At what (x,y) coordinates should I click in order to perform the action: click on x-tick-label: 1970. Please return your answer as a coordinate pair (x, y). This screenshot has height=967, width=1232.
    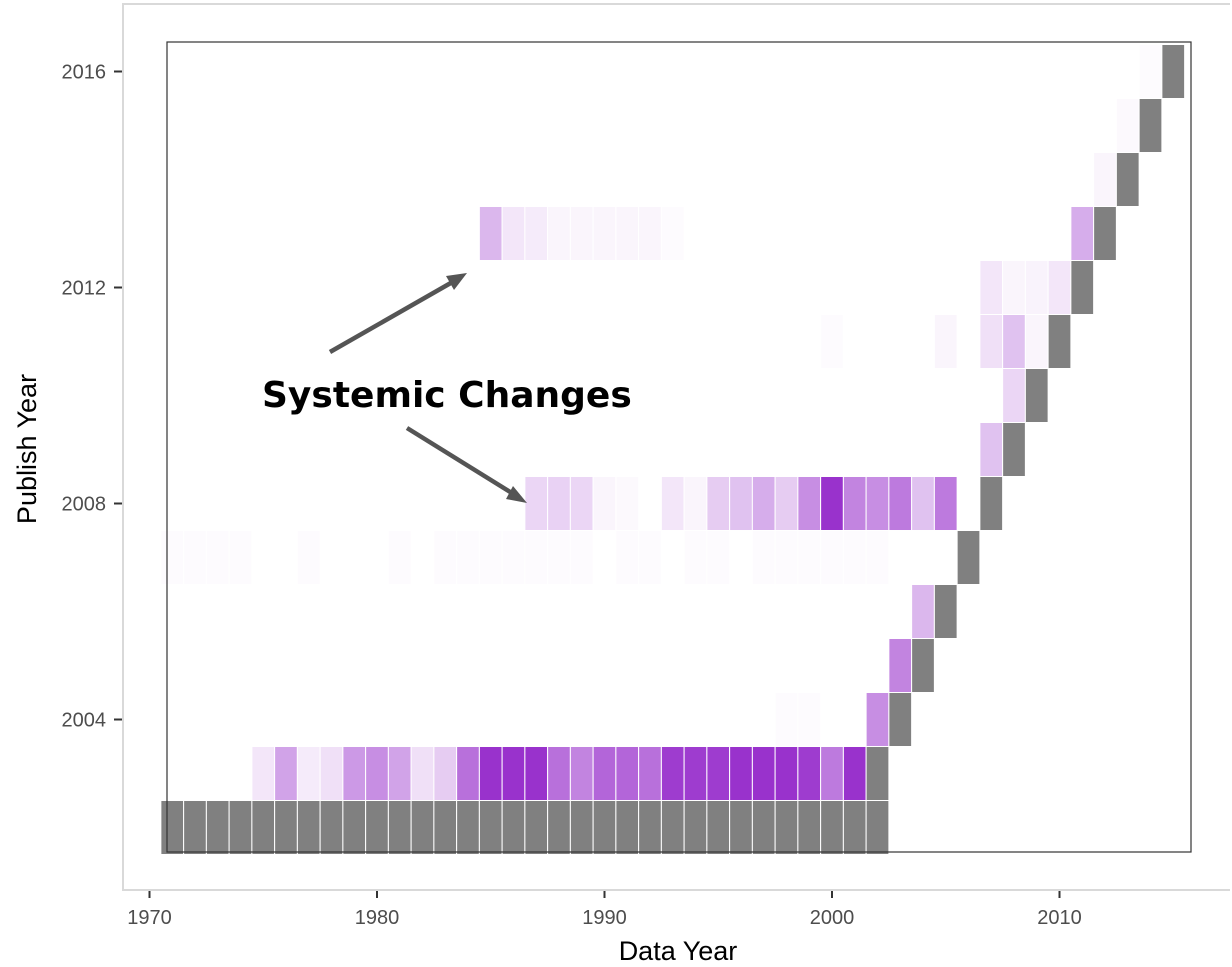
    Looking at the image, I should click on (149, 918).